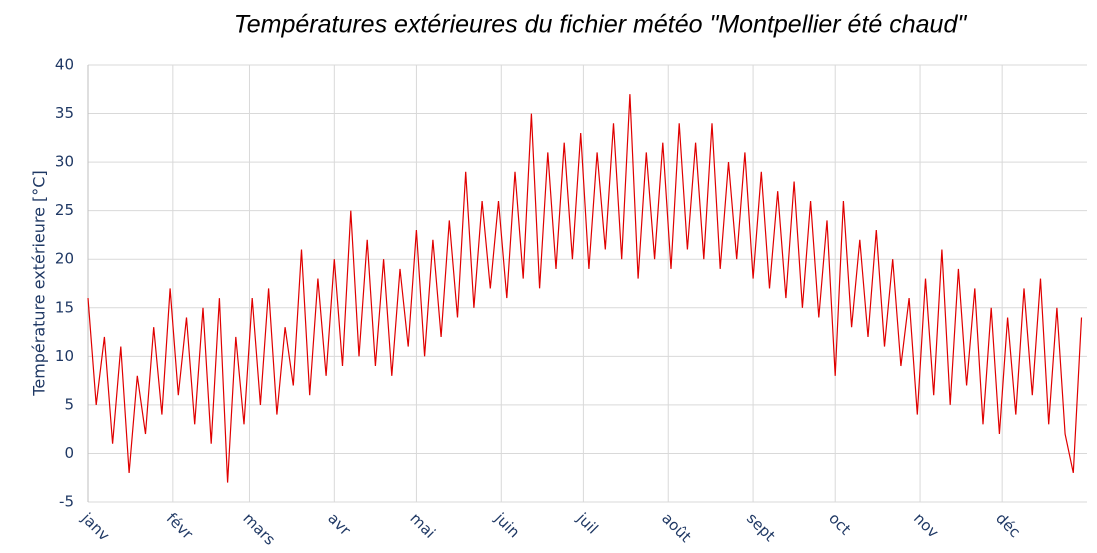 The width and height of the screenshot is (1097, 553). I want to click on y-tick-label: -5, so click(66, 502).